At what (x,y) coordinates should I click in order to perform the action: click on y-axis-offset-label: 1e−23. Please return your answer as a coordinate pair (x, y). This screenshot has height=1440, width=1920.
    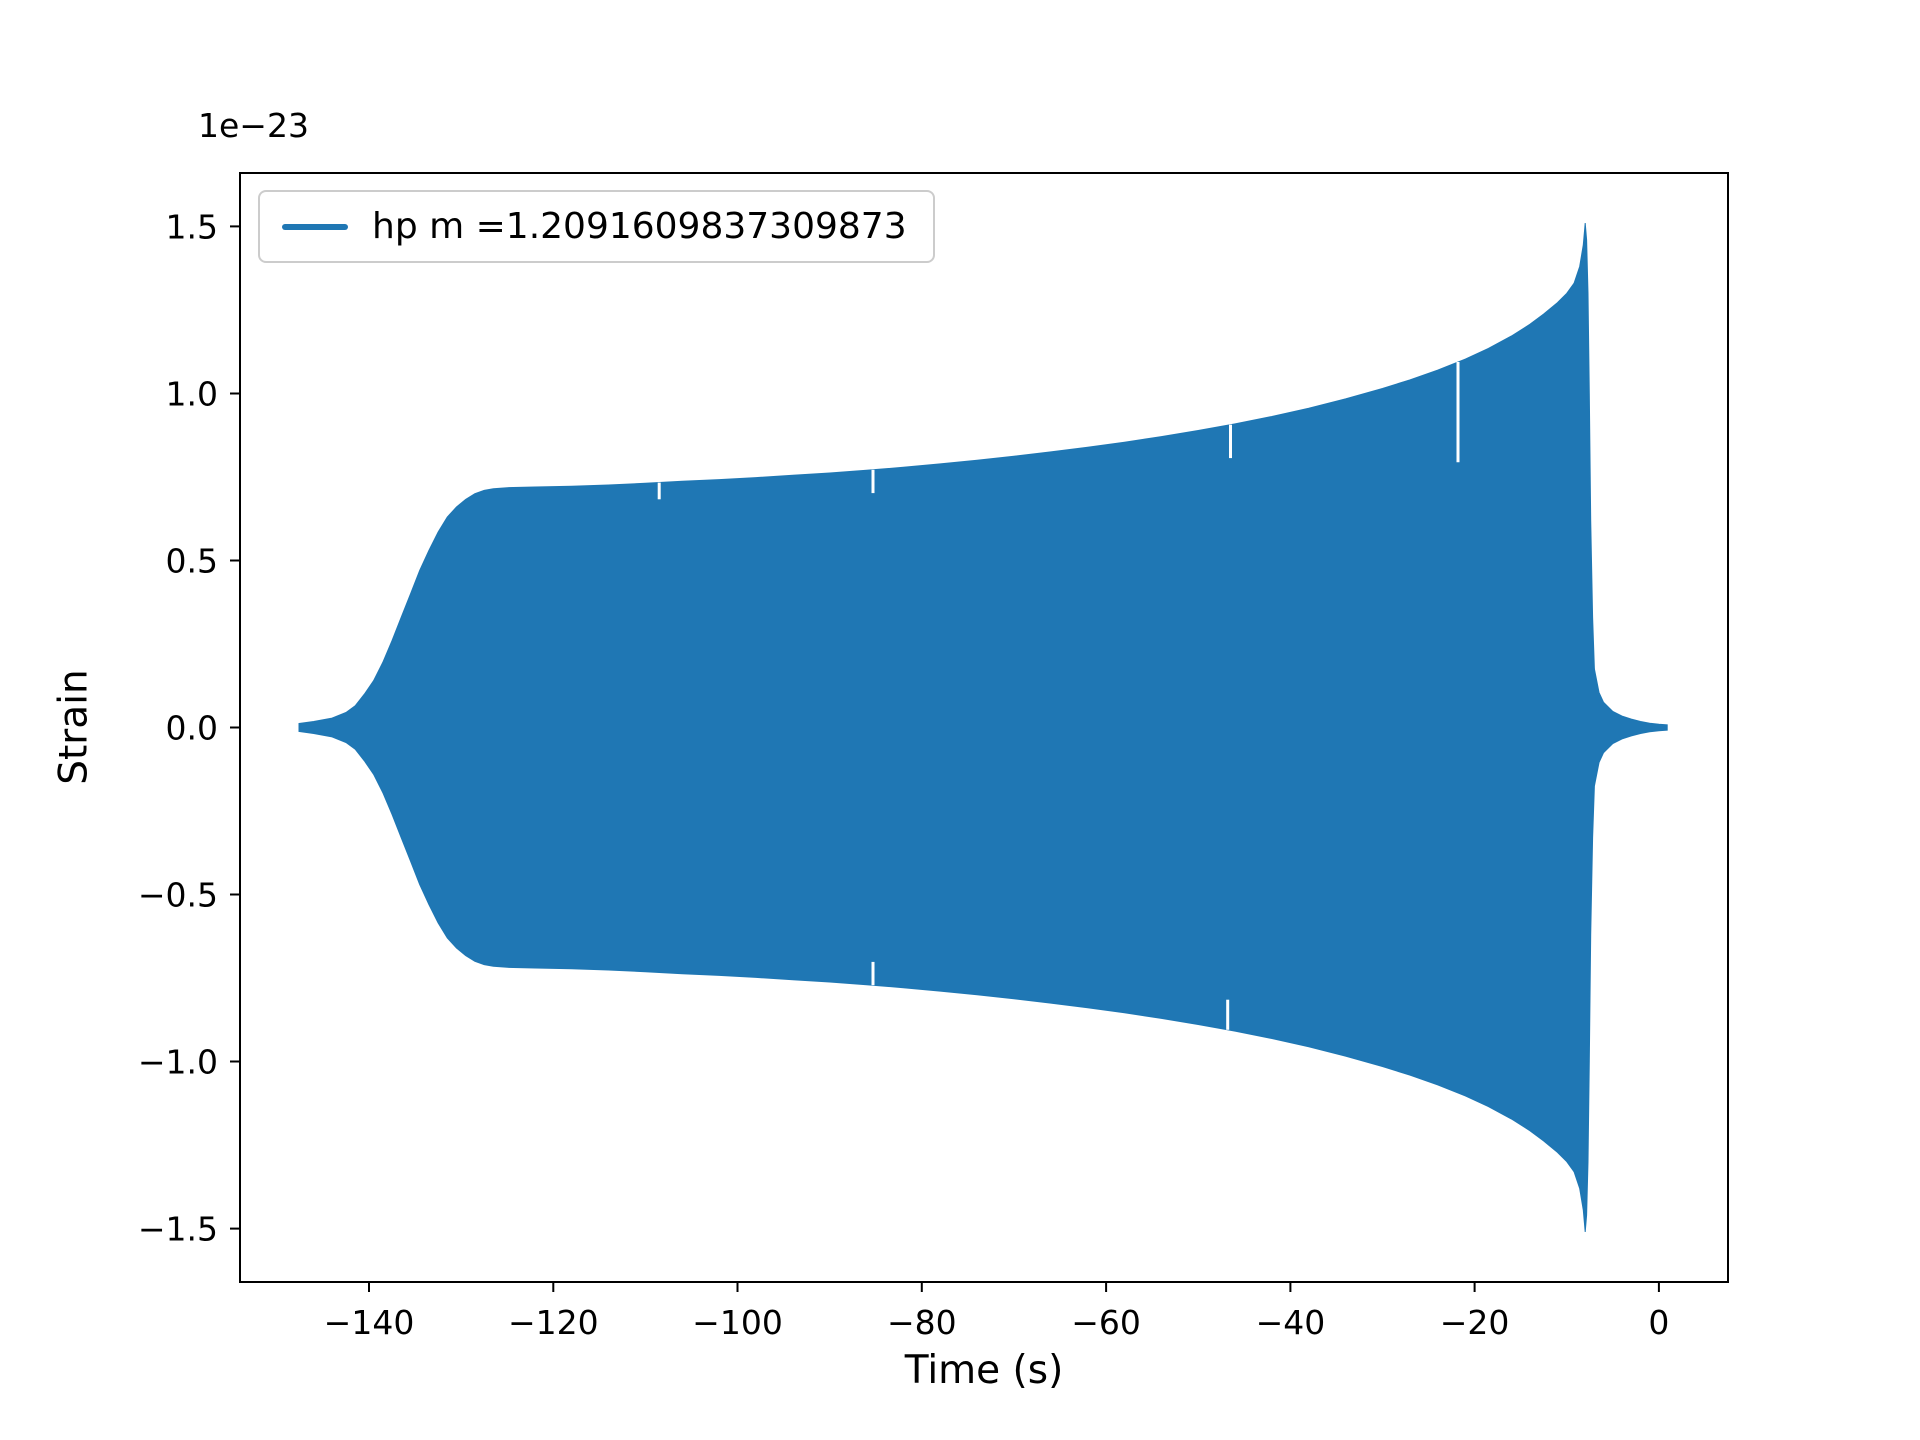
    Looking at the image, I should click on (253, 125).